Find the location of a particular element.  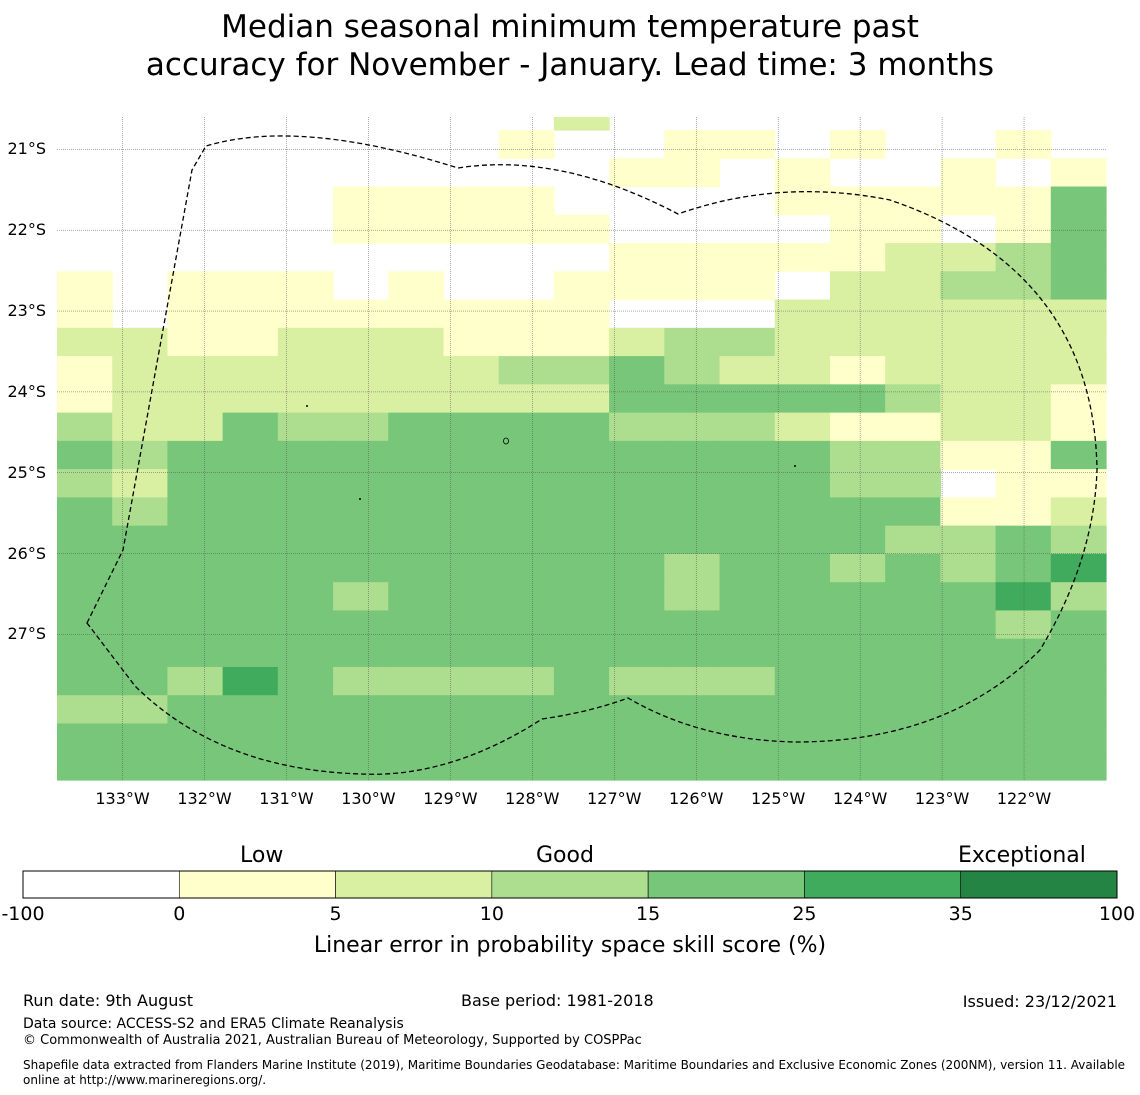

colorbar is located at coordinates (570, 884).